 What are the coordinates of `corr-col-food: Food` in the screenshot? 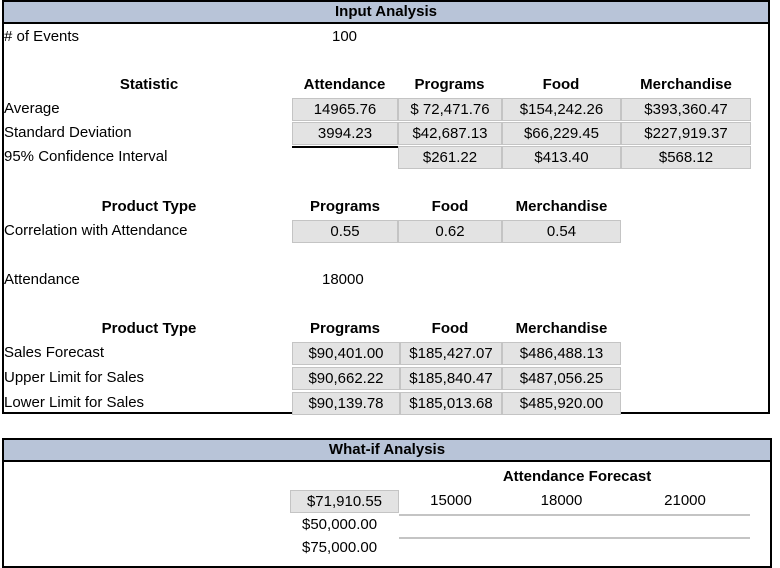 It's located at (450, 206).